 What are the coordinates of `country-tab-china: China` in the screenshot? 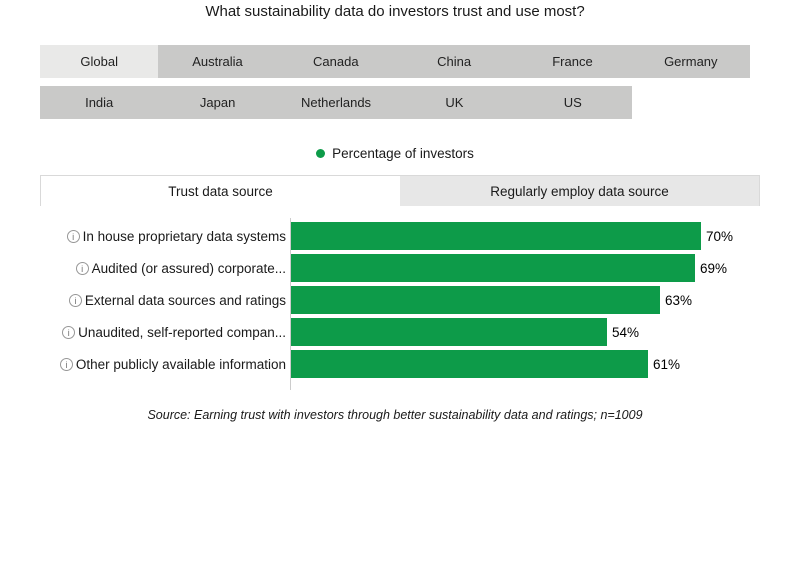 It's located at (454, 61).